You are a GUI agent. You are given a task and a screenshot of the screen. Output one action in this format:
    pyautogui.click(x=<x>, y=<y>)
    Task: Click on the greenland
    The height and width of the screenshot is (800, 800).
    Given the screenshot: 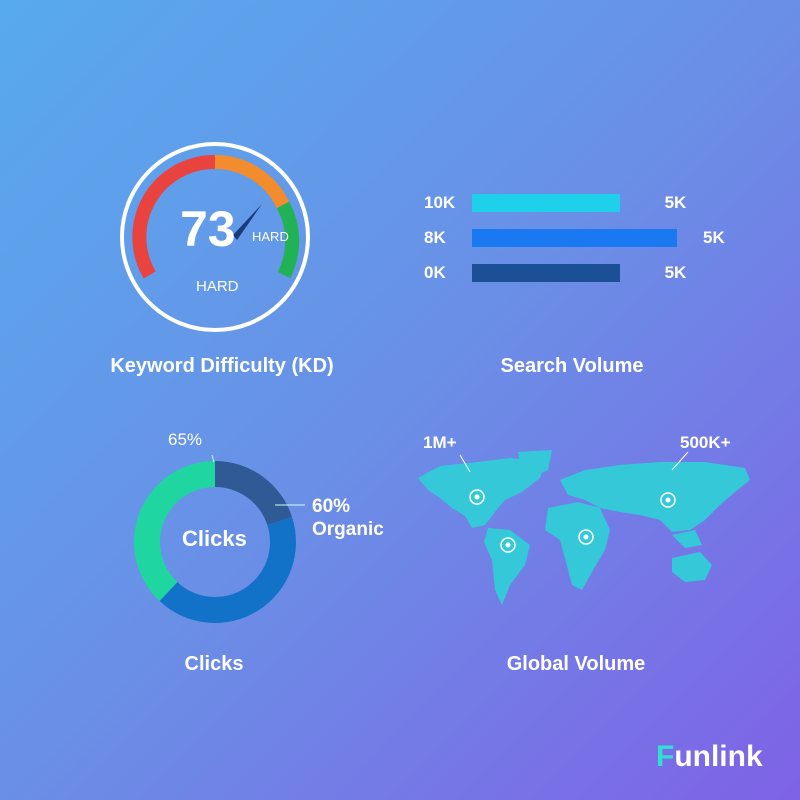 What is the action you would take?
    pyautogui.click(x=535, y=464)
    